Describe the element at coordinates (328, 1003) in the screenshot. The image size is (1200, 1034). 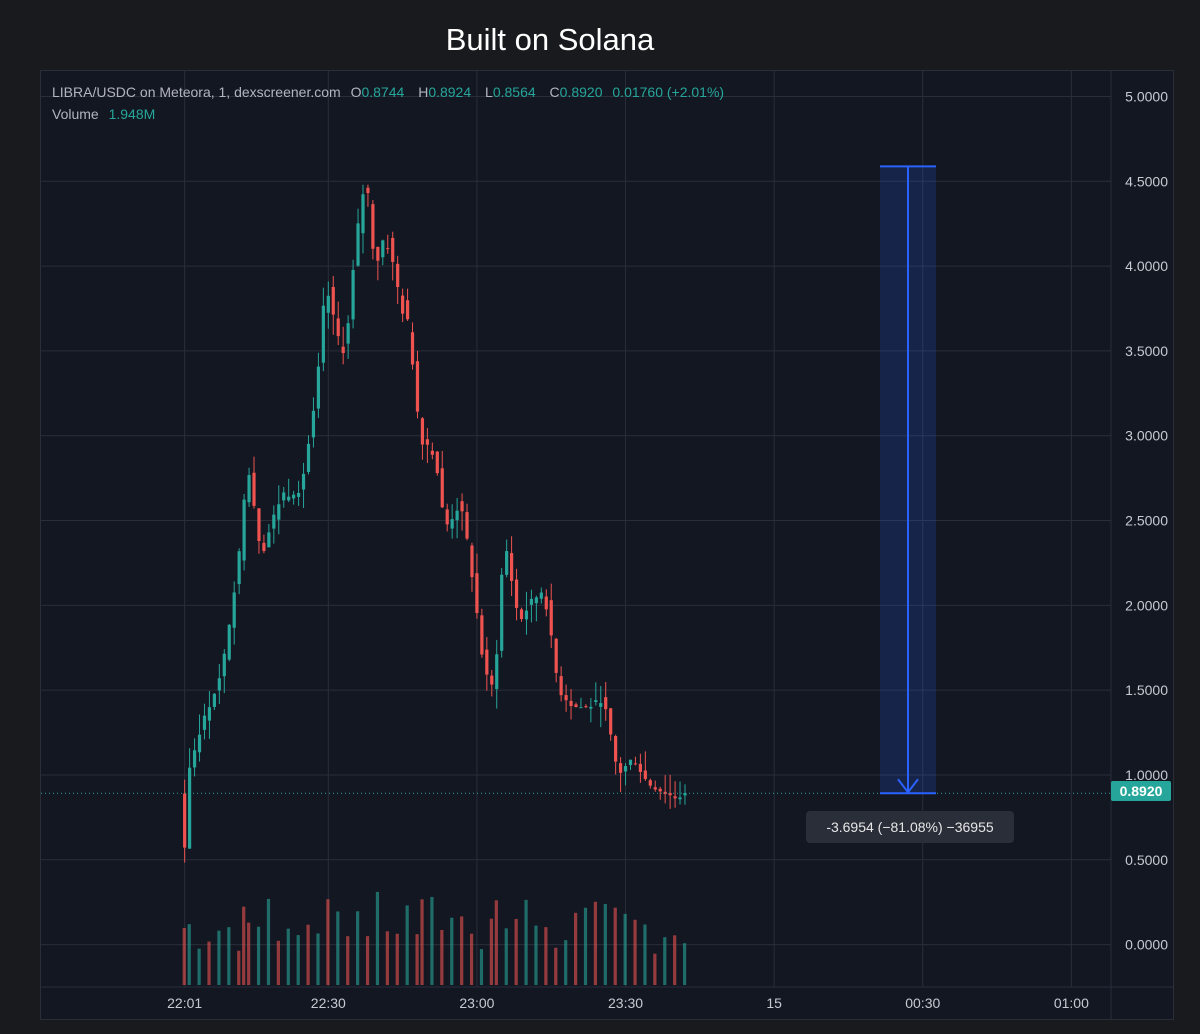
I see `x-tick-label: 22:30` at that location.